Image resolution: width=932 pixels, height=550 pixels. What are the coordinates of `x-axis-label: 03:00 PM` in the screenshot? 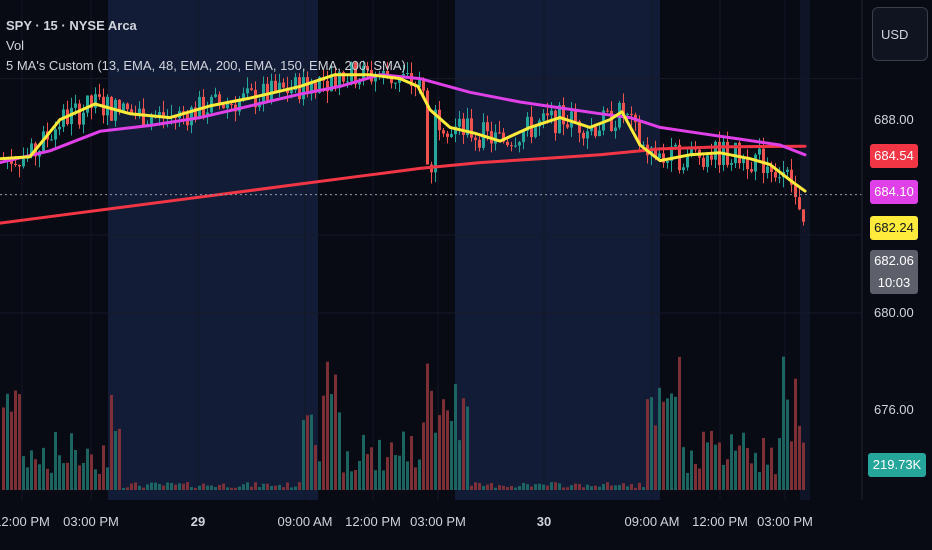 It's located at (438, 521).